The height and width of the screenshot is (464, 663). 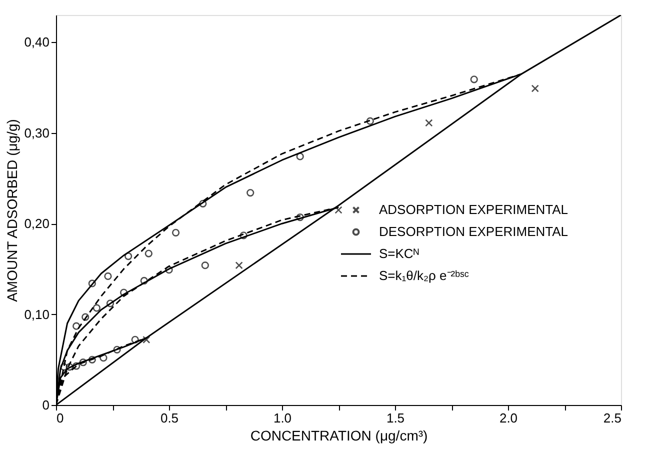 I want to click on x-axis-title: CONCENTRATION (μg/cm³), so click(x=339, y=436).